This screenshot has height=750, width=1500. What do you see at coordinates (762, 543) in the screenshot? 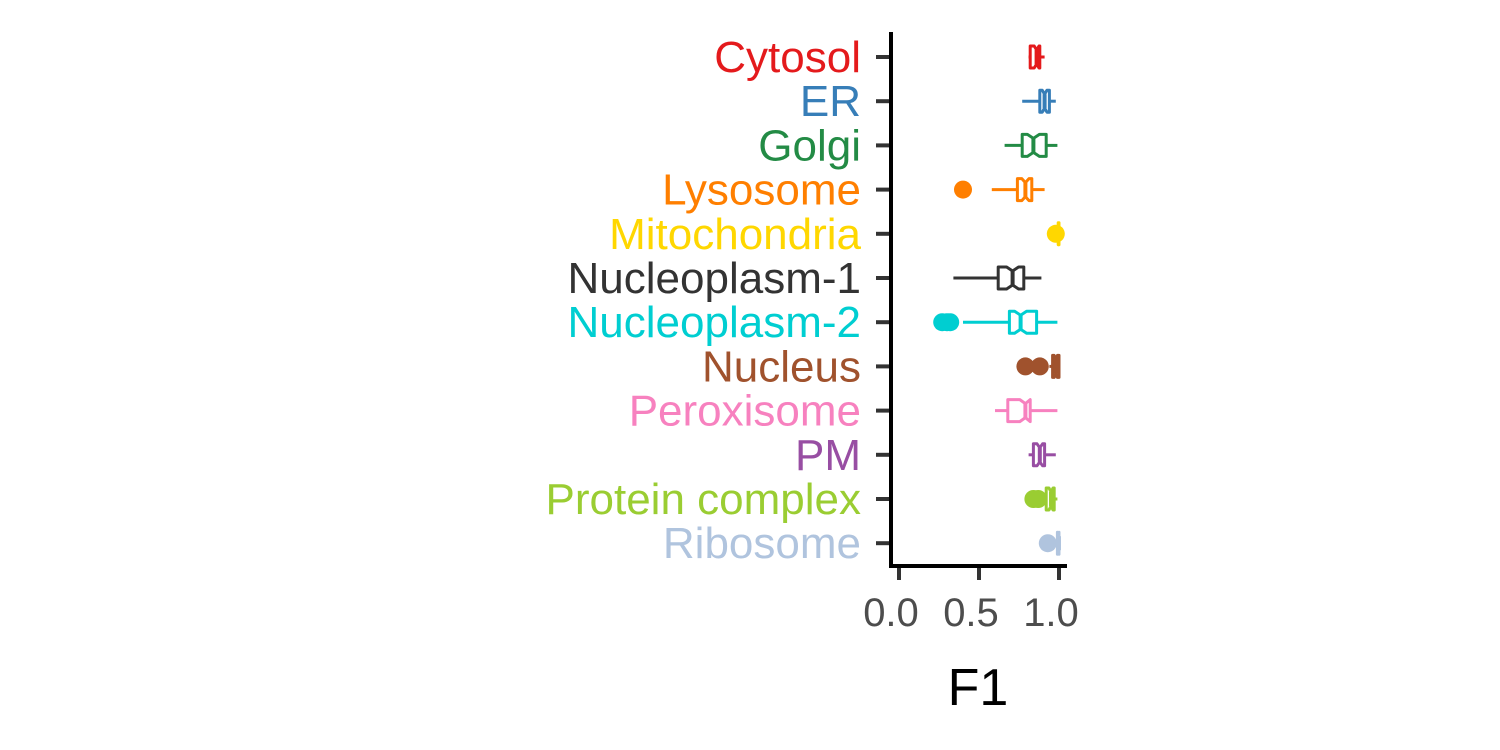
I see `category-label: Ribosome` at bounding box center [762, 543].